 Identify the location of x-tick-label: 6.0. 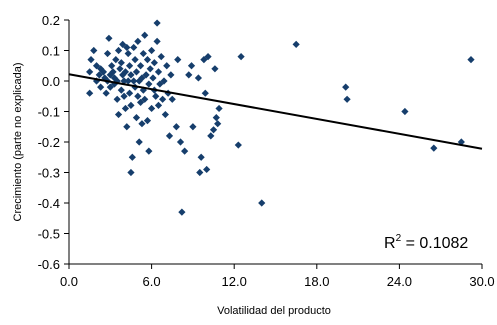
(152, 281).